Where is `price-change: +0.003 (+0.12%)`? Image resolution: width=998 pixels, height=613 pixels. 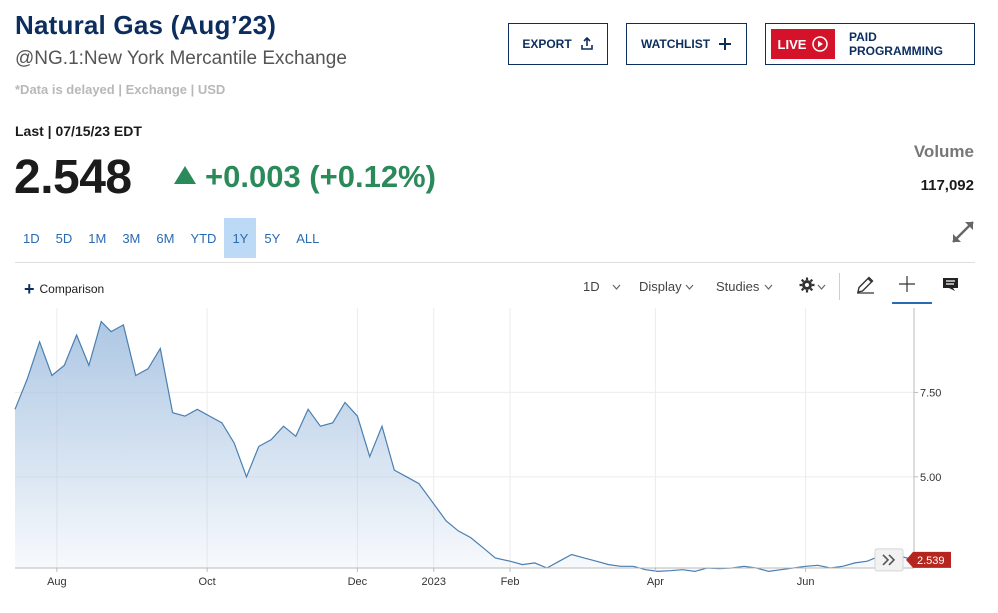 price-change: +0.003 (+0.12%) is located at coordinates (320, 176).